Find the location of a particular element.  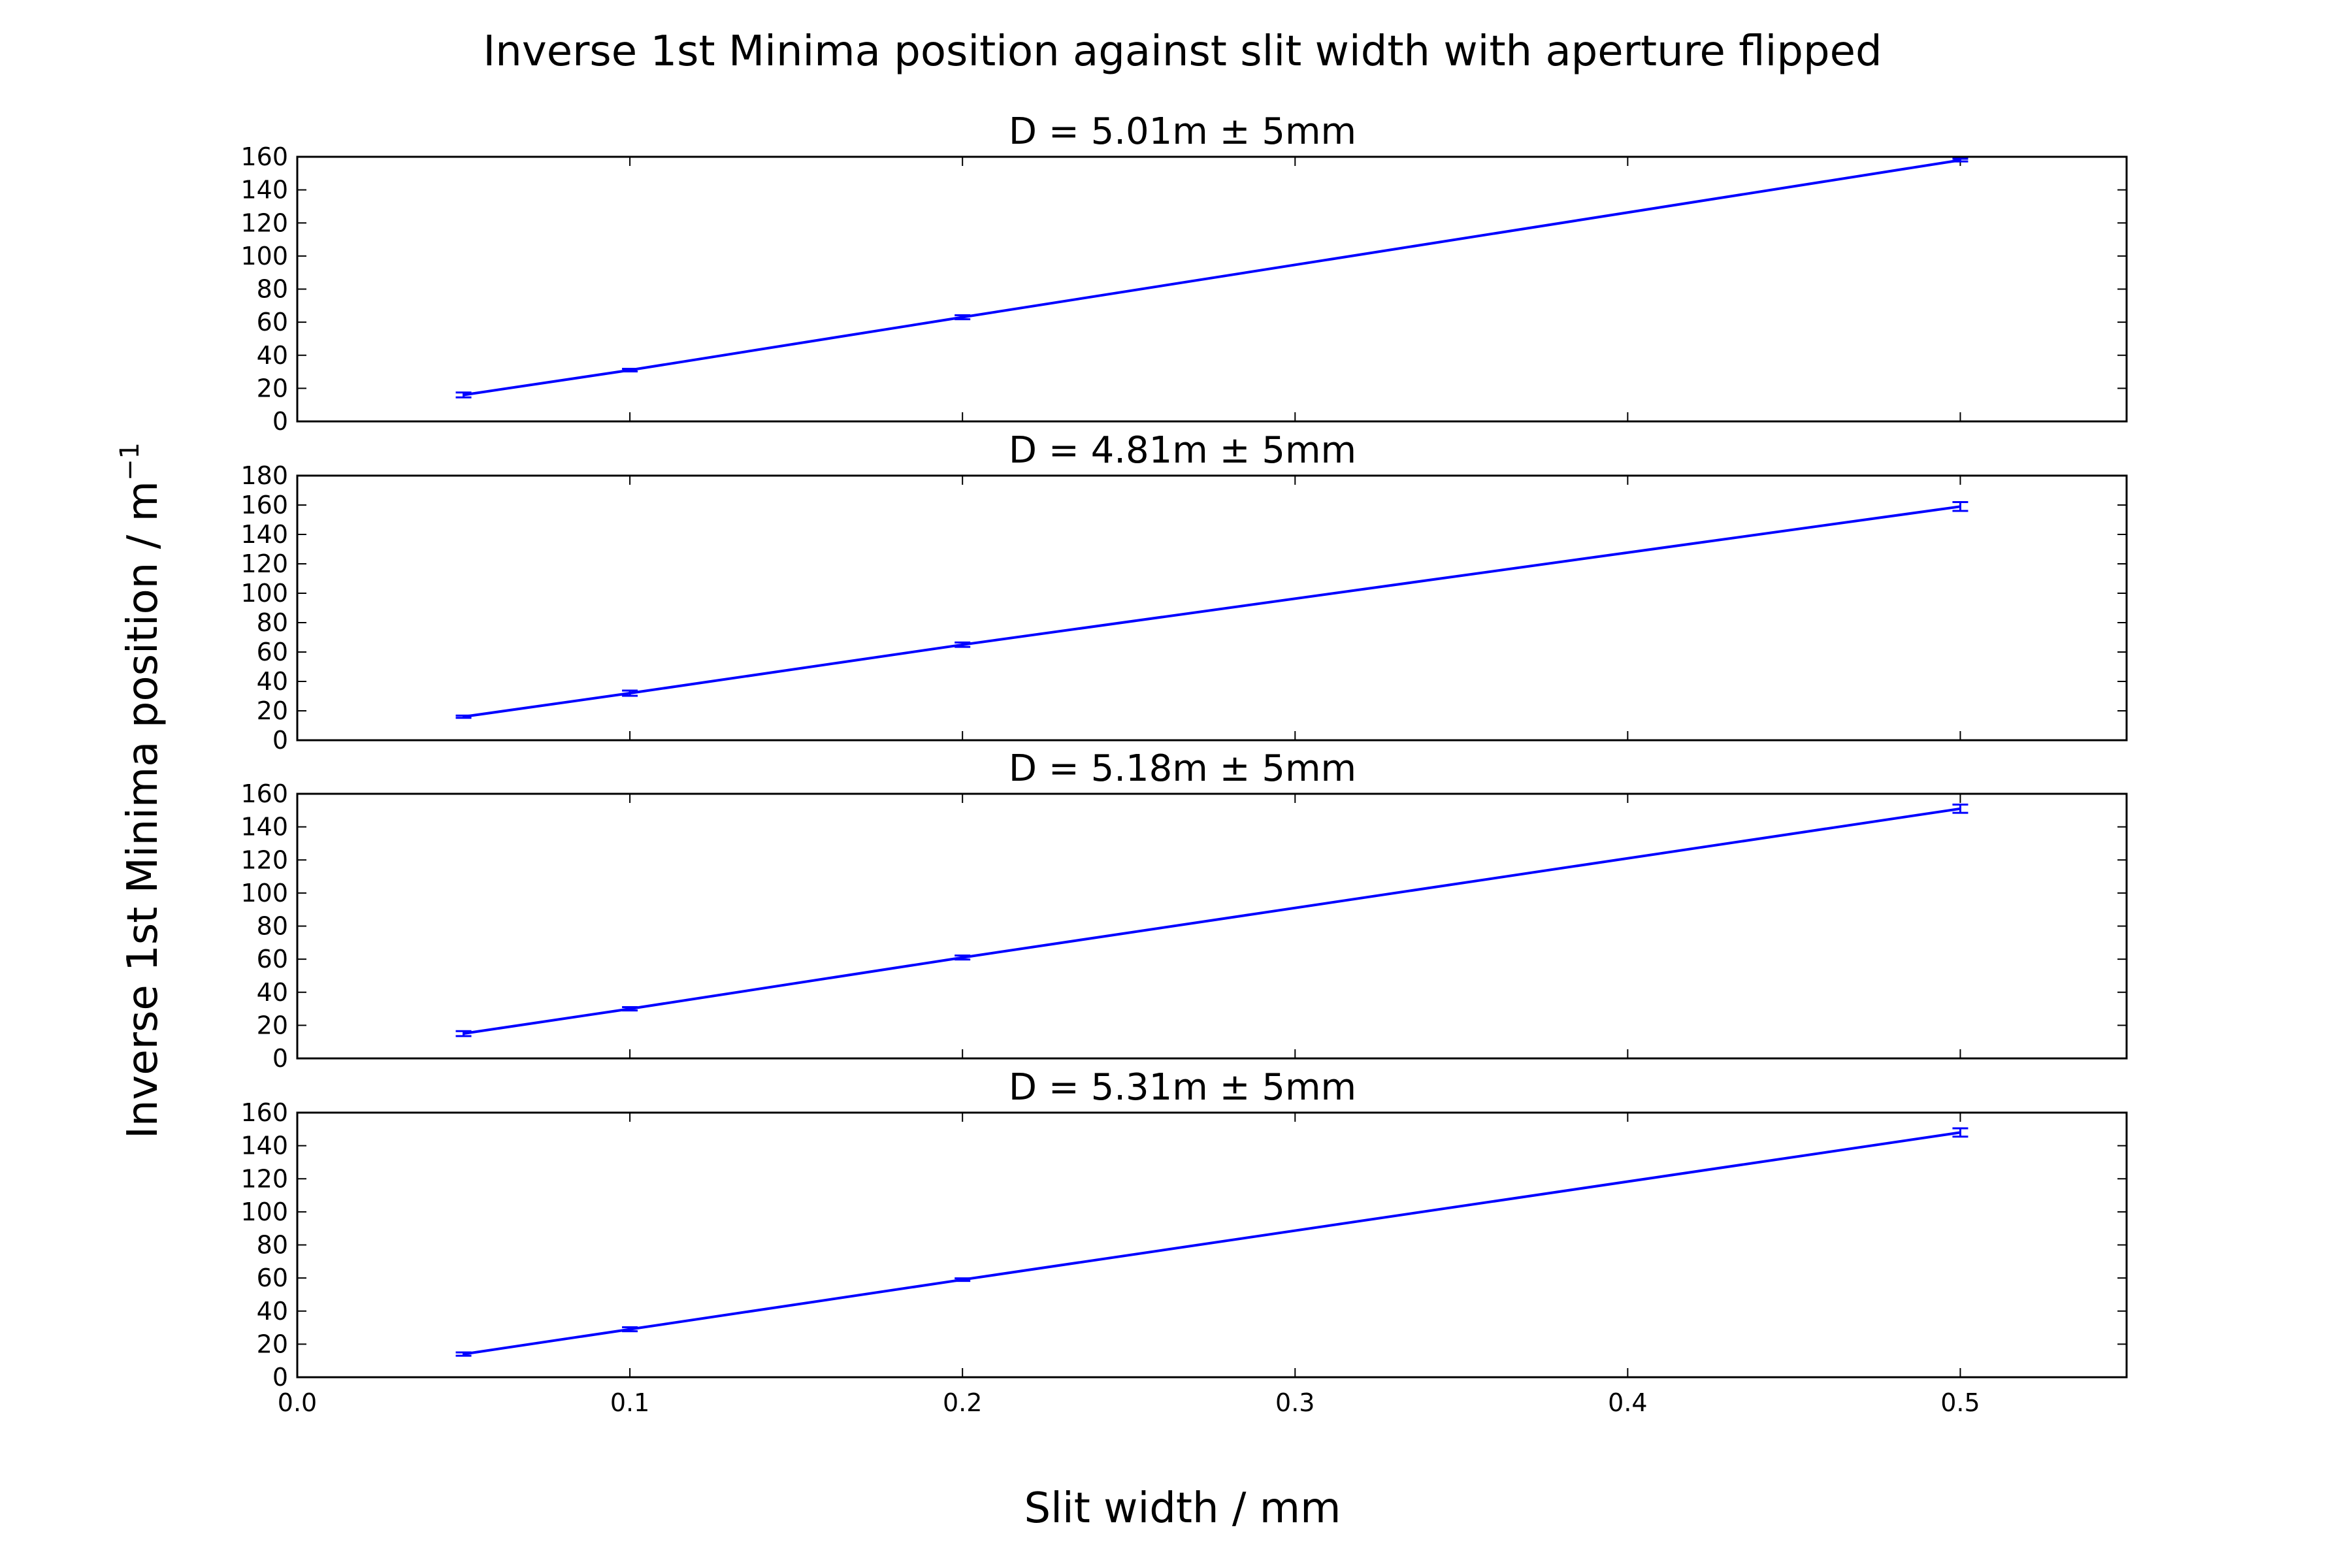

x-tick-label: 0.0 is located at coordinates (297, 1402).